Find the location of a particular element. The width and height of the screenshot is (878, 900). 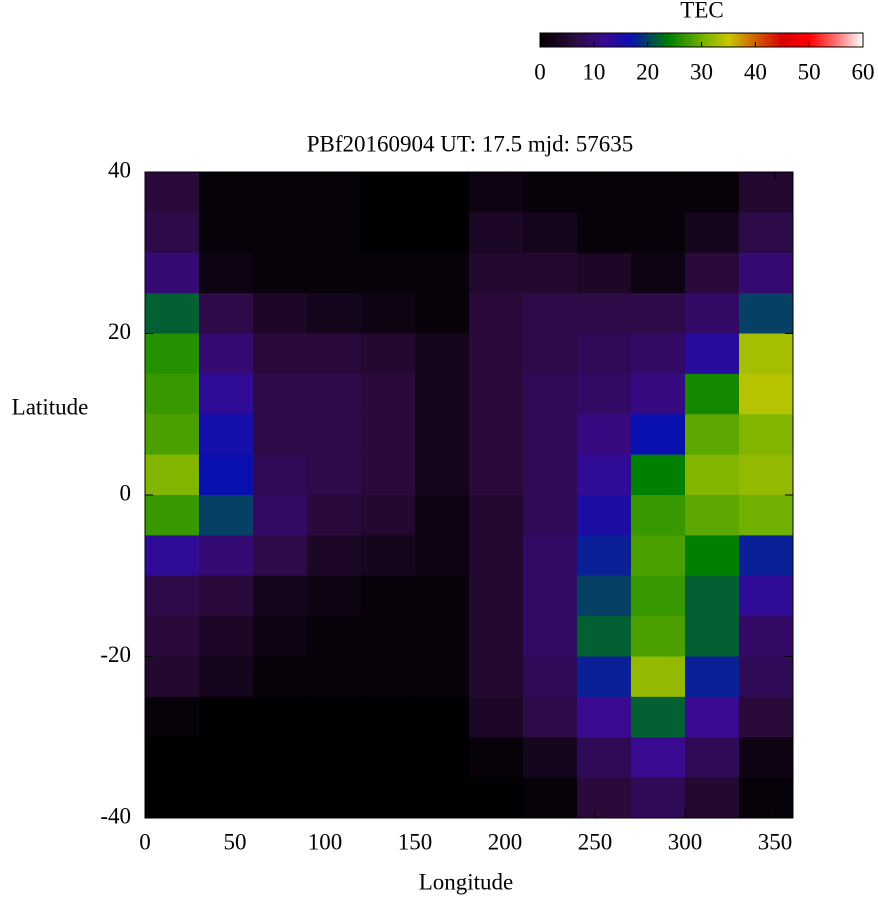

colorbar-label: TEC is located at coordinates (701, 11).